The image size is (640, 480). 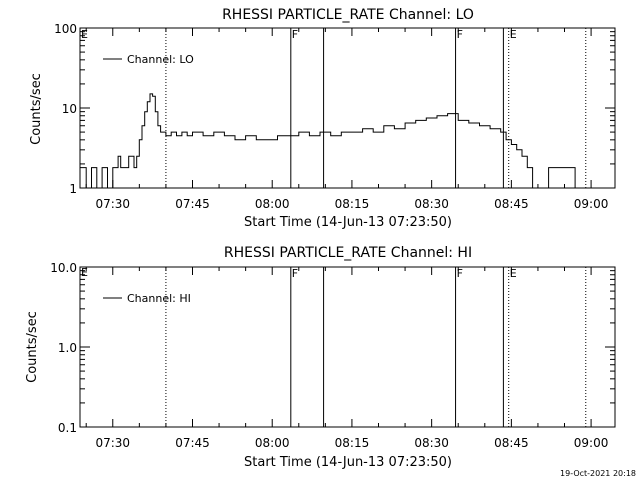 What do you see at coordinates (591, 443) in the screenshot?
I see `hi-x-tick-label: 09:00` at bounding box center [591, 443].